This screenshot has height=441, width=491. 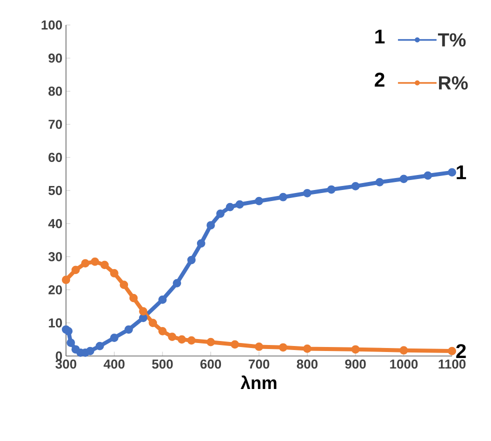 I want to click on x-tick-label: 300, so click(x=65, y=364).